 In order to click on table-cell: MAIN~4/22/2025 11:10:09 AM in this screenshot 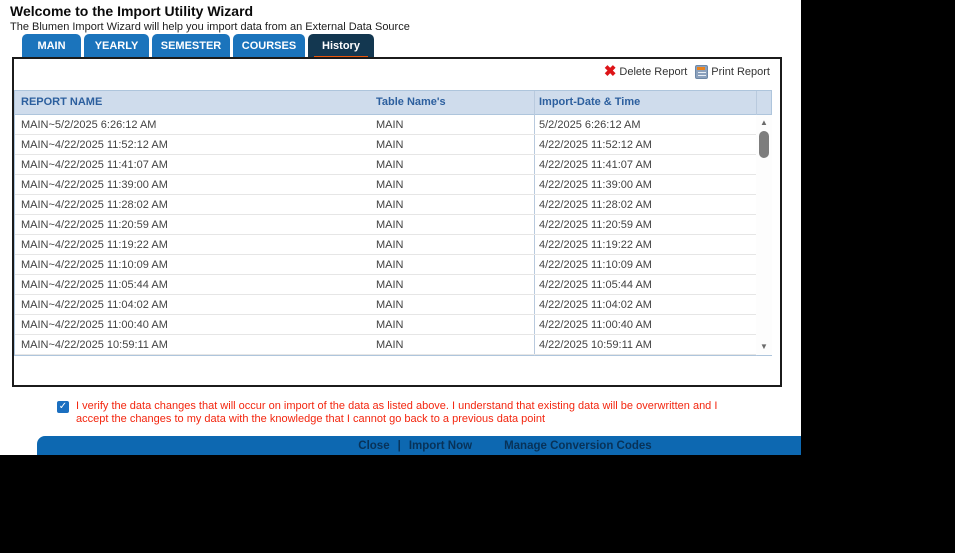, I will do `click(94, 265)`.